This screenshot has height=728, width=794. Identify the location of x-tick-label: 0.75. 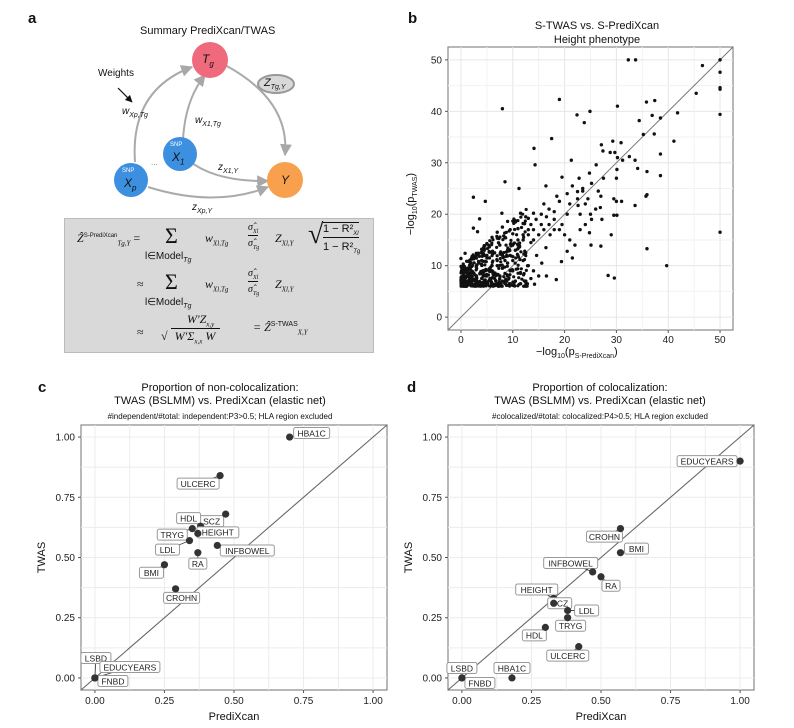
(304, 701).